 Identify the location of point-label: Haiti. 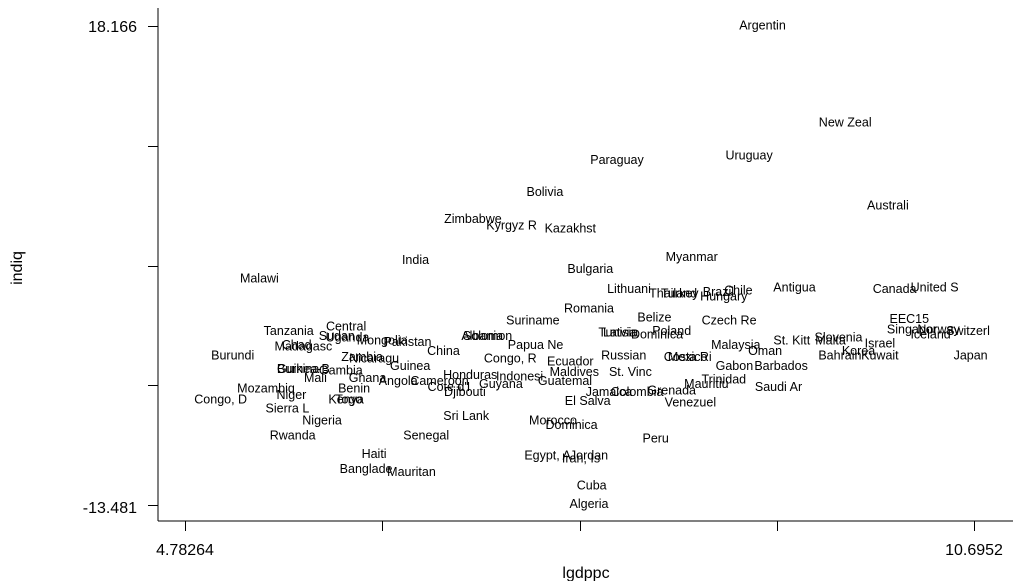
(374, 454).